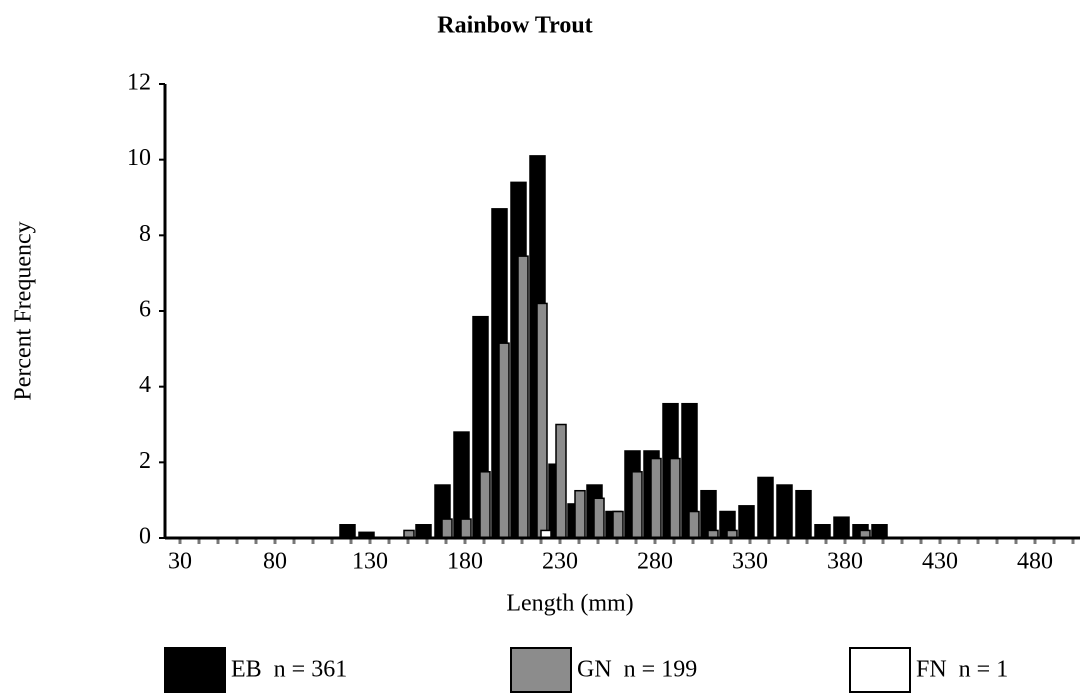 Image resolution: width=1085 pixels, height=694 pixels. I want to click on x-tick-label: 180, so click(465, 562).